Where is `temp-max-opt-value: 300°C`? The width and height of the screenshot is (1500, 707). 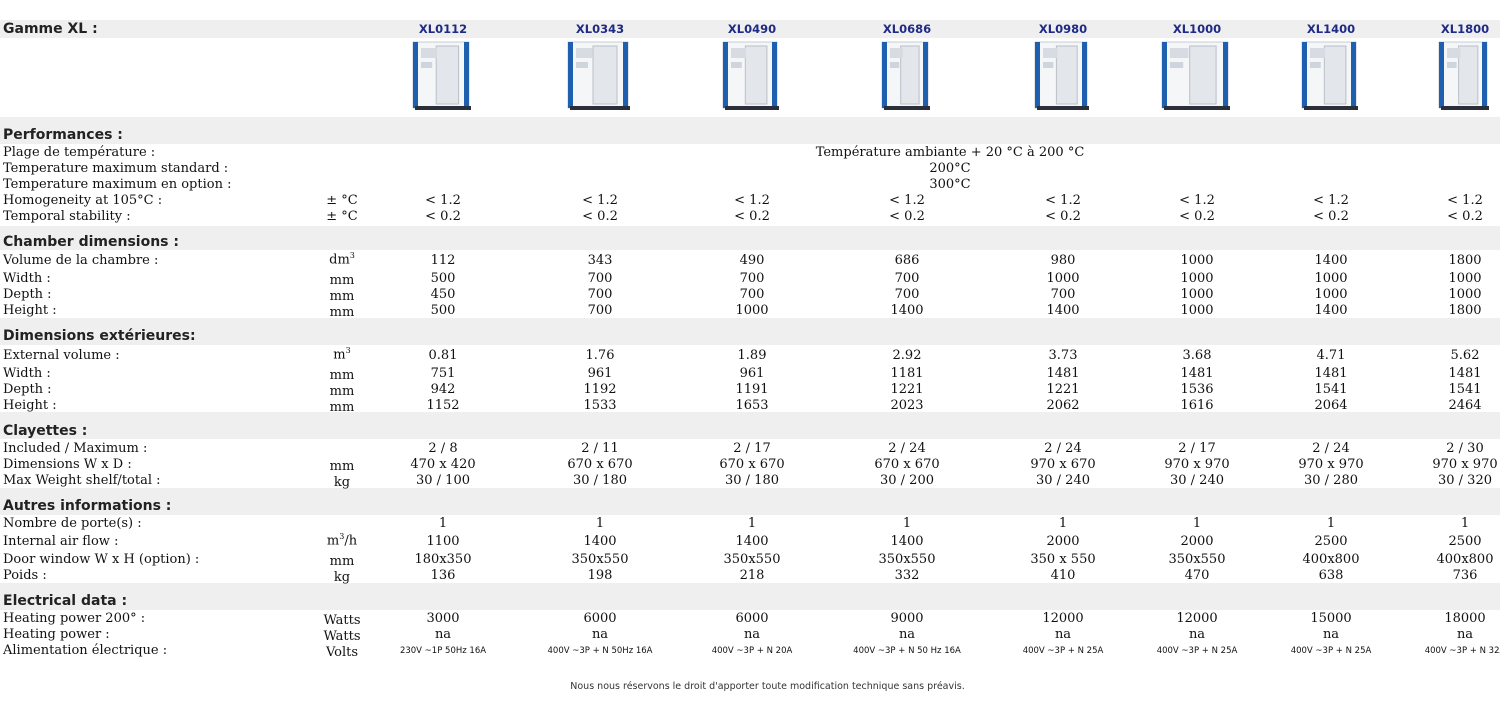
temp-max-opt-value: 300°C is located at coordinates (950, 184).